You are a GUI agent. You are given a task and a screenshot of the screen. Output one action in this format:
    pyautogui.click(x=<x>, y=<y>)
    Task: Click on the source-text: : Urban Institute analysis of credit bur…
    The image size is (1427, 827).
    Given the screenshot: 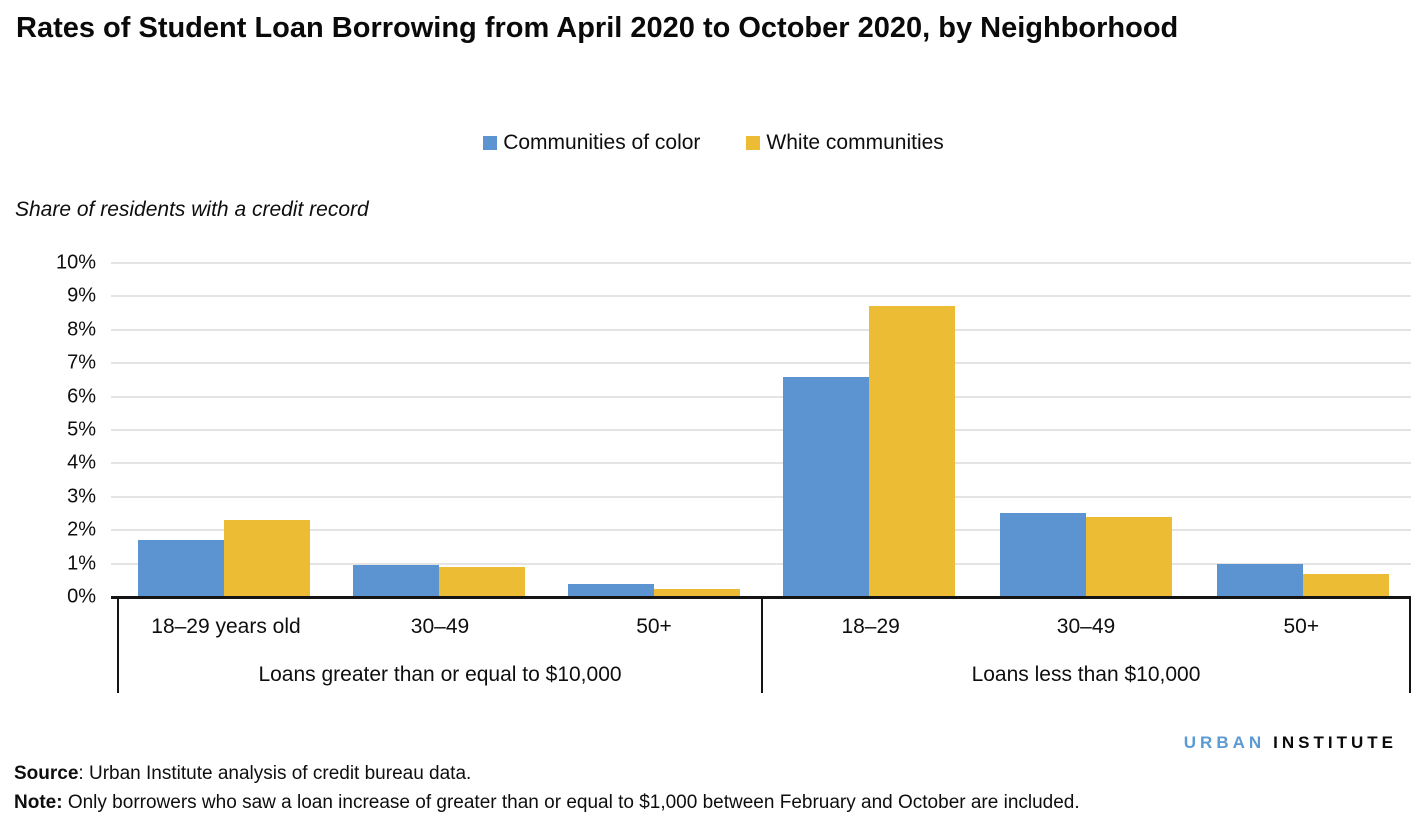 What is the action you would take?
    pyautogui.click(x=275, y=773)
    